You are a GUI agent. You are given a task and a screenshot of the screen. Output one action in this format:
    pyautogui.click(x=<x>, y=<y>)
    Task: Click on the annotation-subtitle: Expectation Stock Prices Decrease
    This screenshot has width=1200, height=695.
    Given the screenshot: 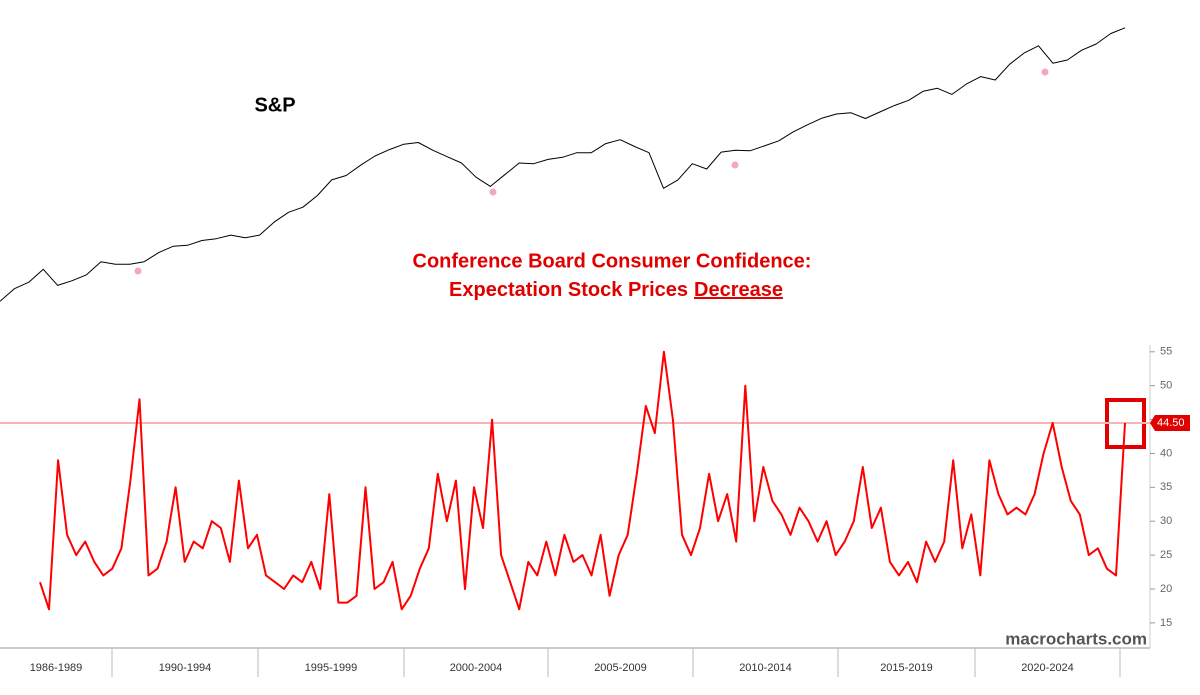 What is the action you would take?
    pyautogui.click(x=616, y=290)
    